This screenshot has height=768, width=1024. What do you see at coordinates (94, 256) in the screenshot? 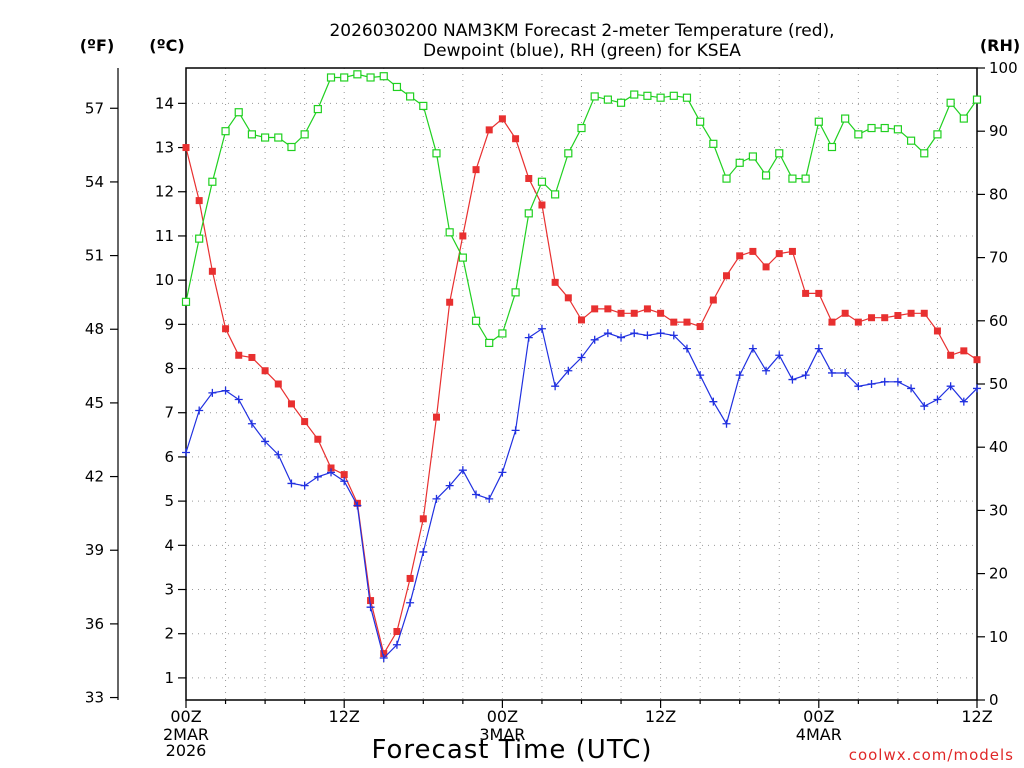
I see `fahrenheit-tick-label: 51` at bounding box center [94, 256].